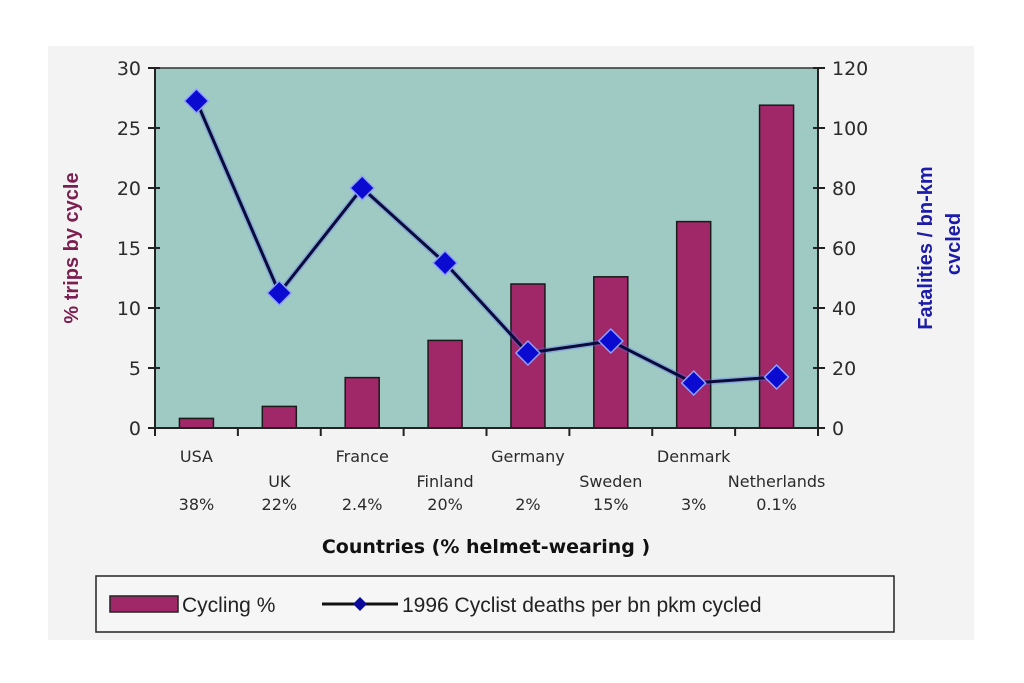 The height and width of the screenshot is (683, 1024). I want to click on y-left-tick-label: 10, so click(129, 309).